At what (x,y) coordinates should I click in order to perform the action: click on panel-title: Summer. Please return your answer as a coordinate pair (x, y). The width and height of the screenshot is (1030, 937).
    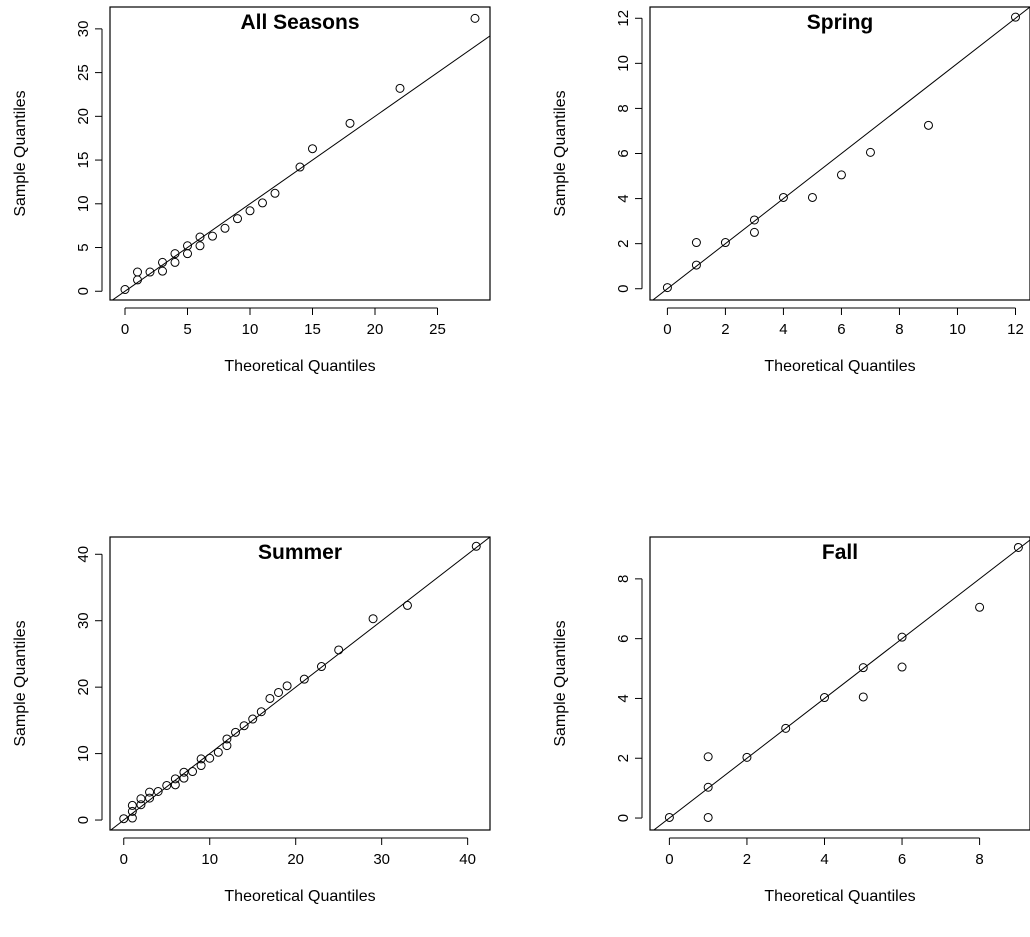
    Looking at the image, I should click on (300, 552).